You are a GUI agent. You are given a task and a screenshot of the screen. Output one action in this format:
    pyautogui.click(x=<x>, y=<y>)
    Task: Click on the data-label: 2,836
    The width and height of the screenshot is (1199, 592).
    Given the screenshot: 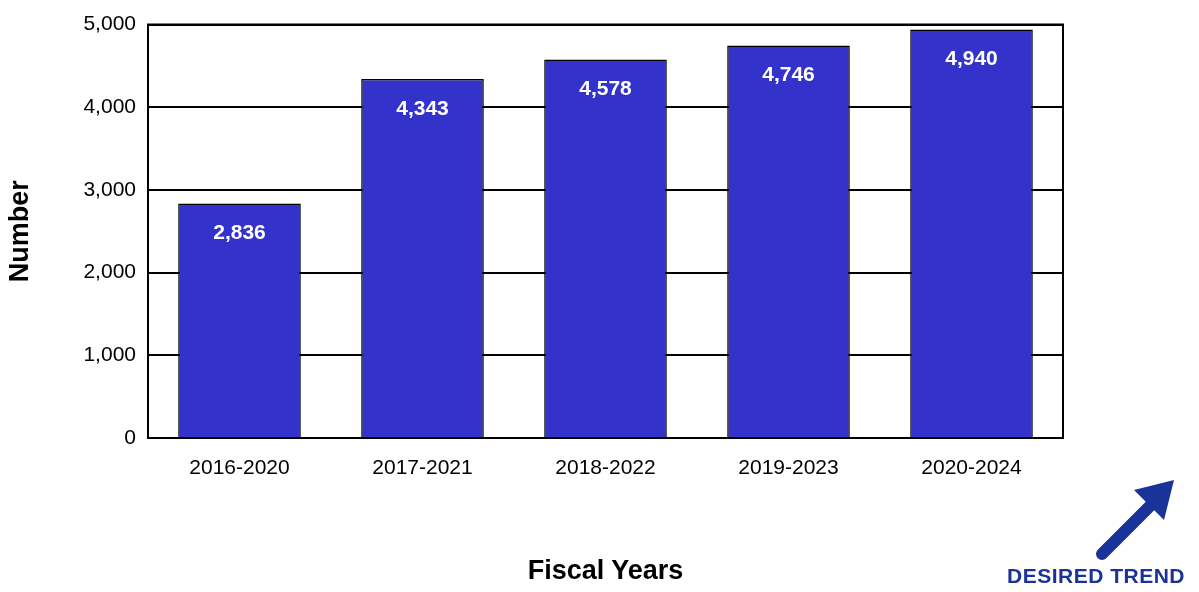 What is the action you would take?
    pyautogui.click(x=239, y=232)
    